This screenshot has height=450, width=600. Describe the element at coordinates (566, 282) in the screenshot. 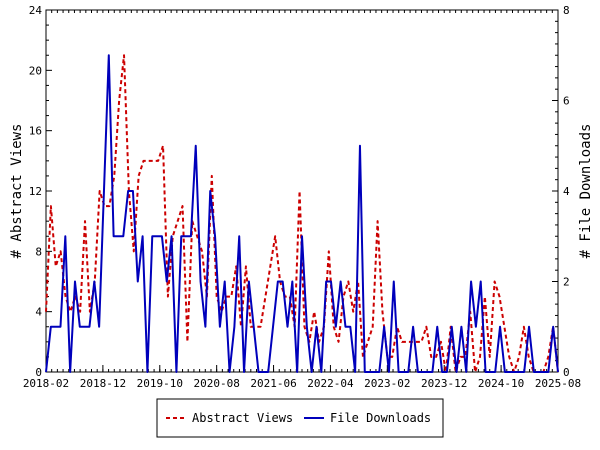

I see `y-right-tick-label: 2` at that location.